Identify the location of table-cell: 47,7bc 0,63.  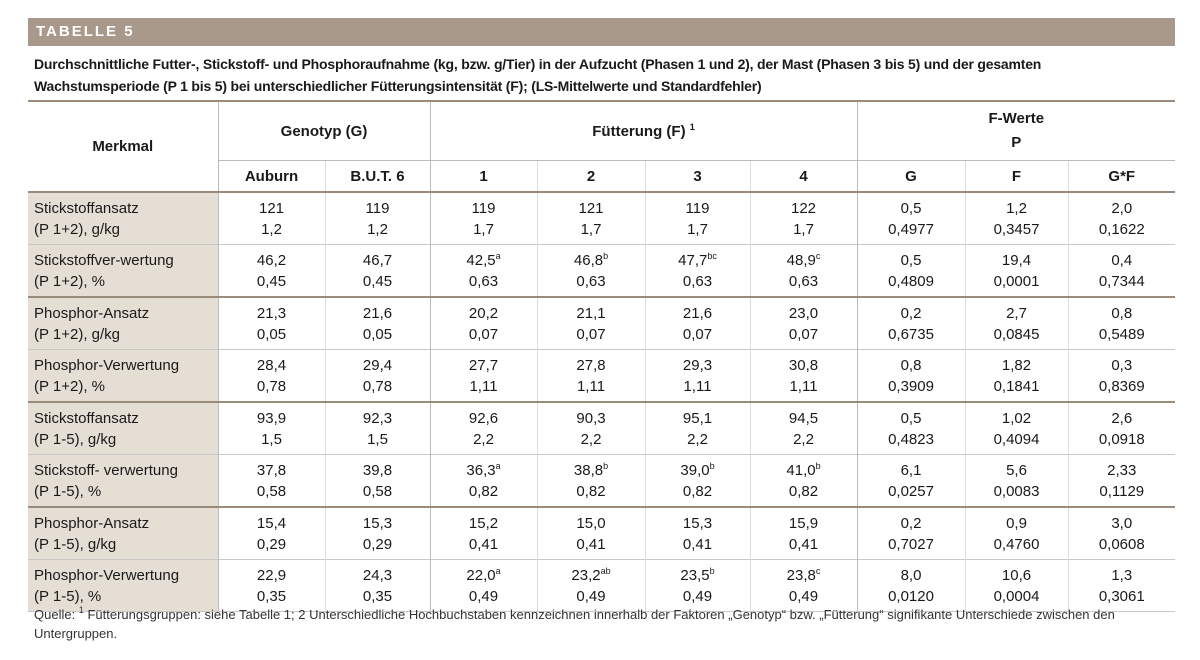
(697, 270).